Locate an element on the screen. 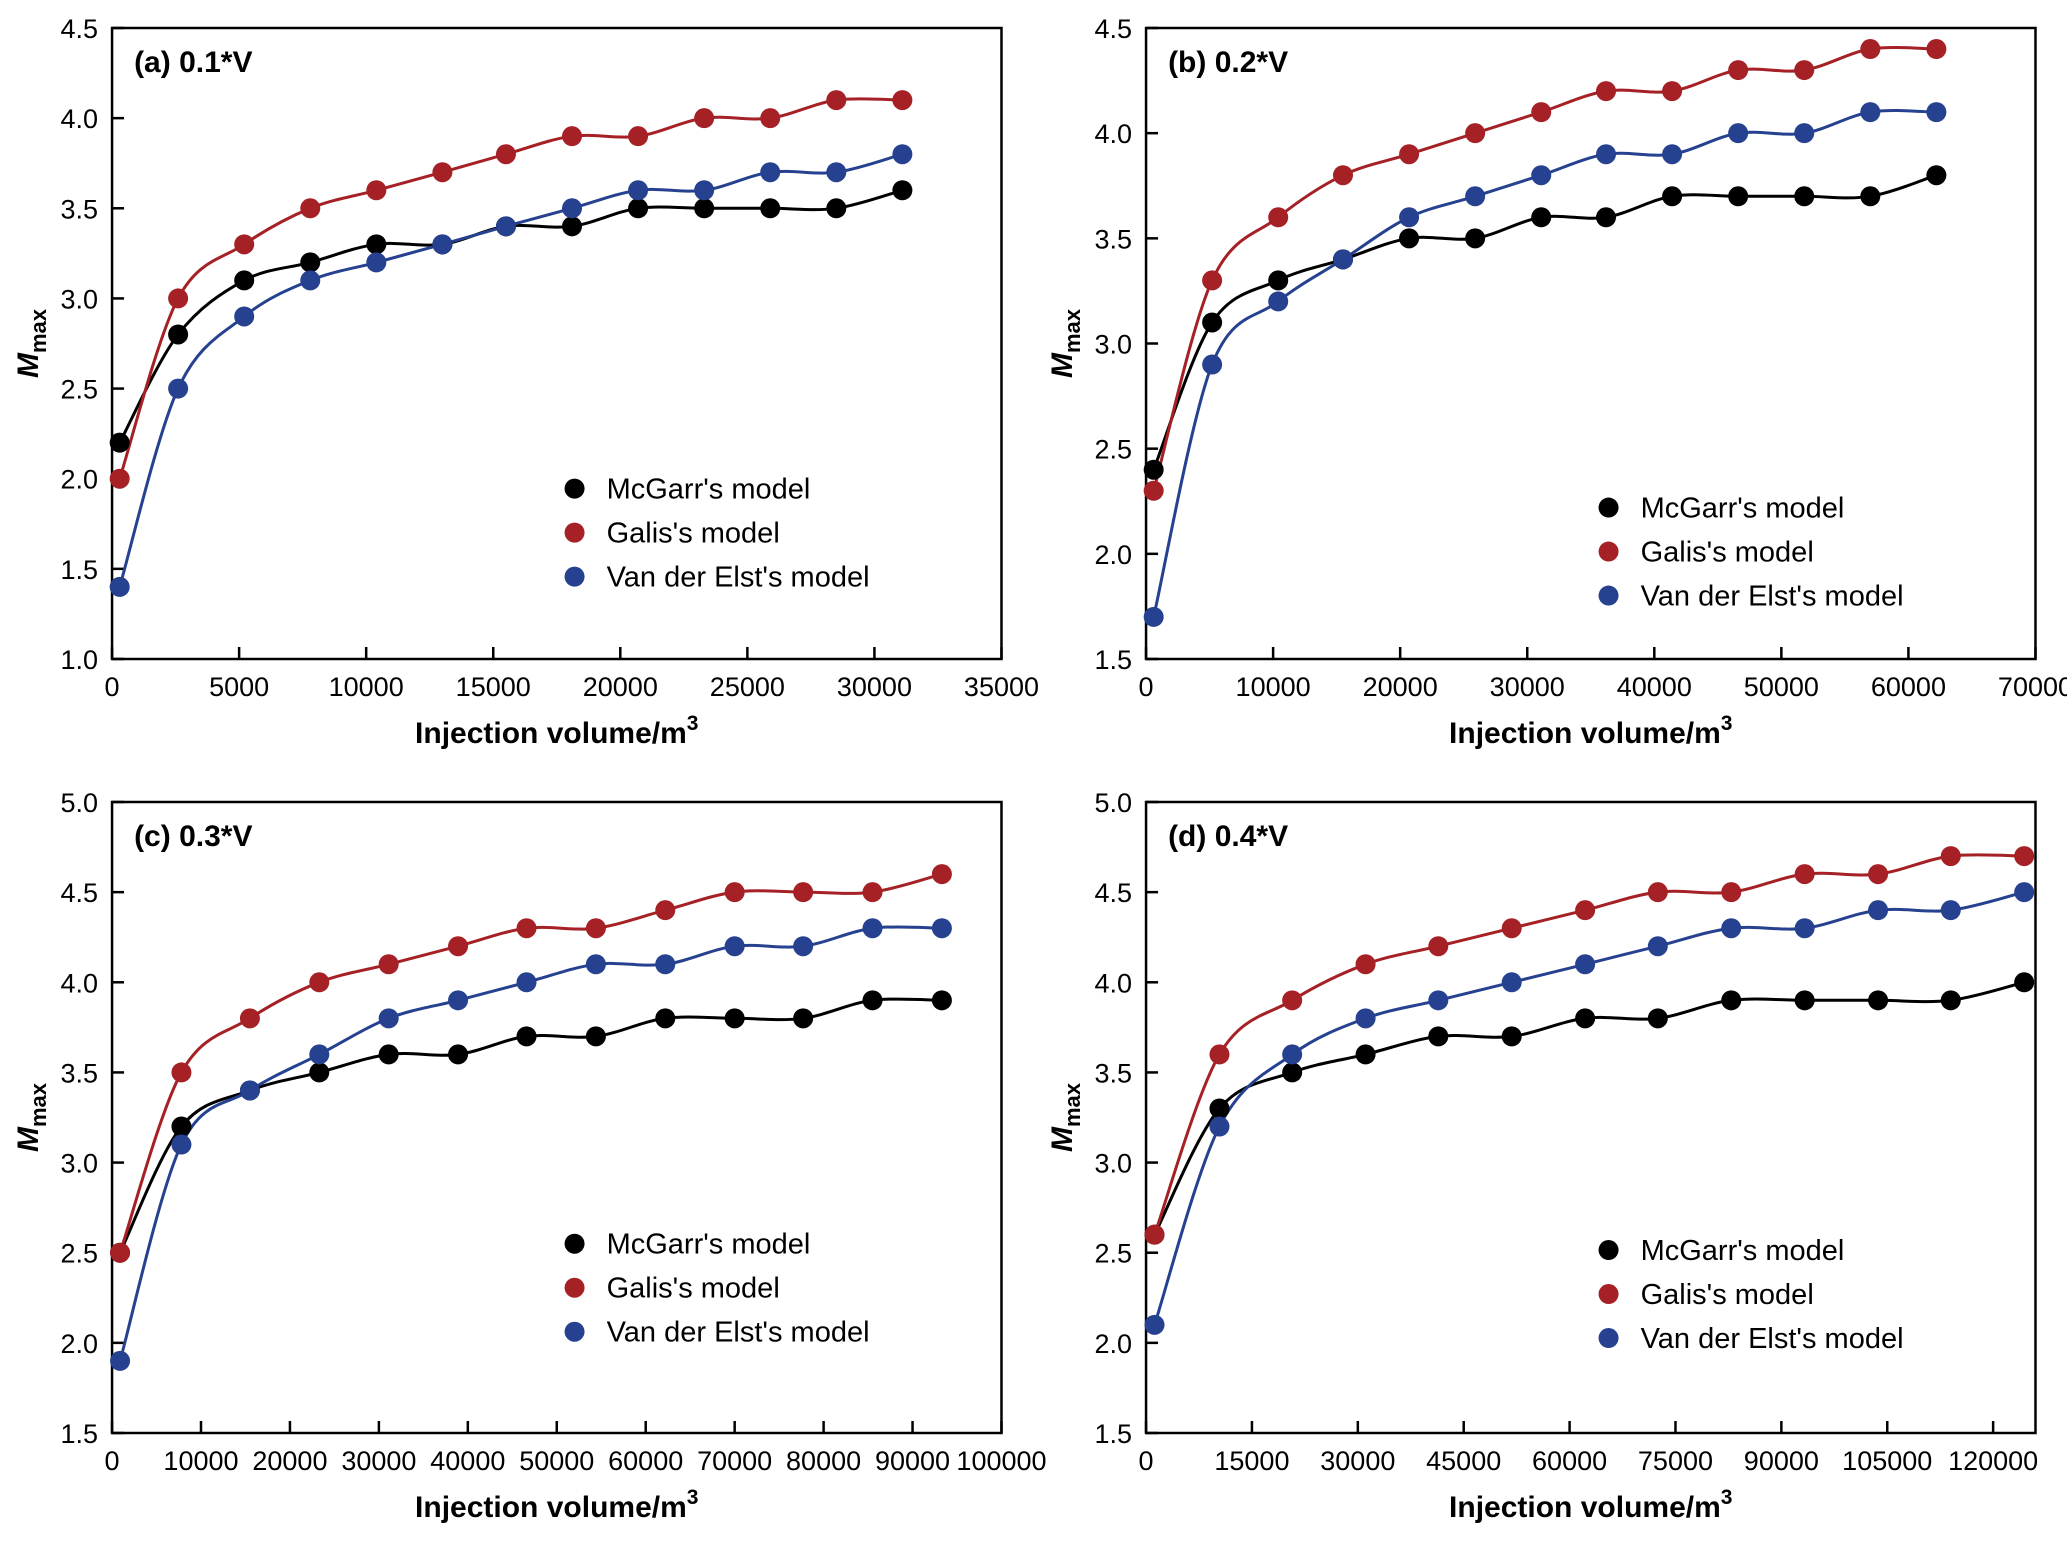  x-tick-label: 90000 is located at coordinates (1780, 1461).